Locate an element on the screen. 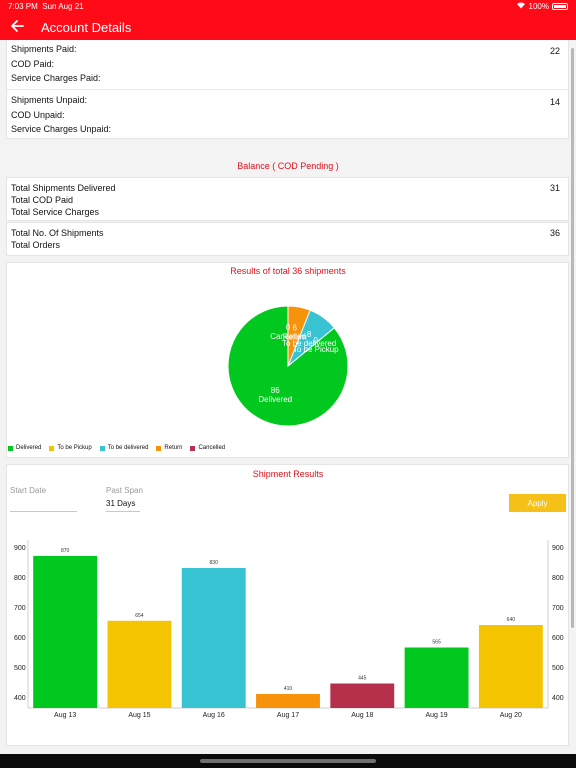  legend-item: To be Pickup is located at coordinates (70, 448).